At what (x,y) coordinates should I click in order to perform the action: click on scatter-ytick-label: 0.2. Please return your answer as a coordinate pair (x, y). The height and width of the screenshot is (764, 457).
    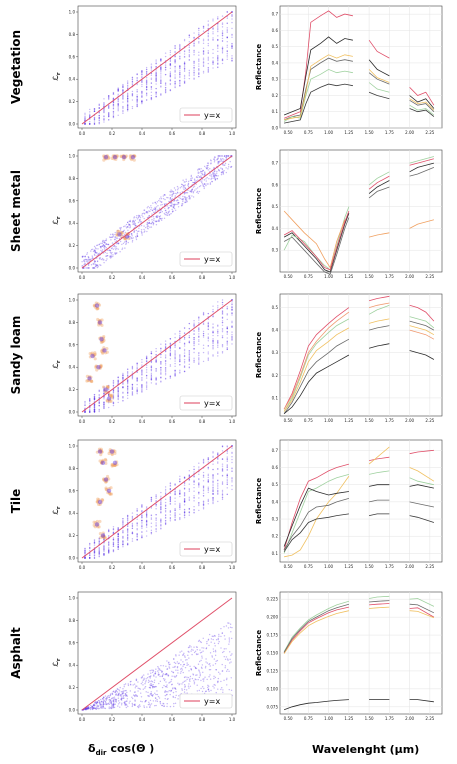
    Looking at the image, I should click on (72, 535).